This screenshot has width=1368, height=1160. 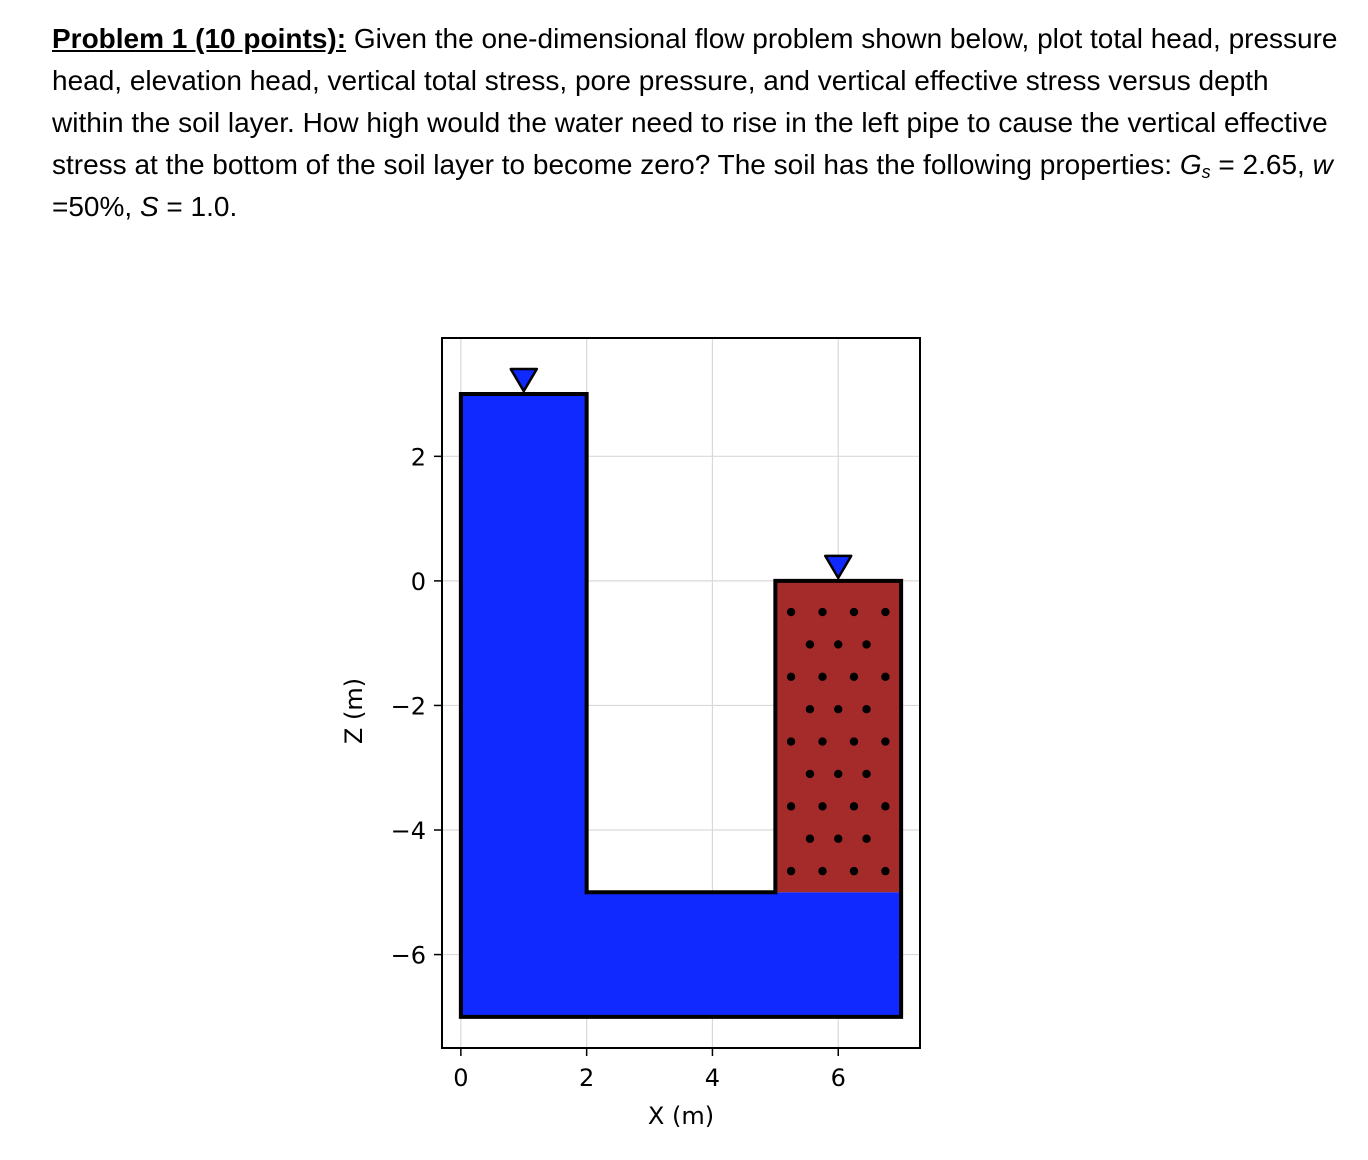 I want to click on s-value: = 1.0., so click(x=198, y=206).